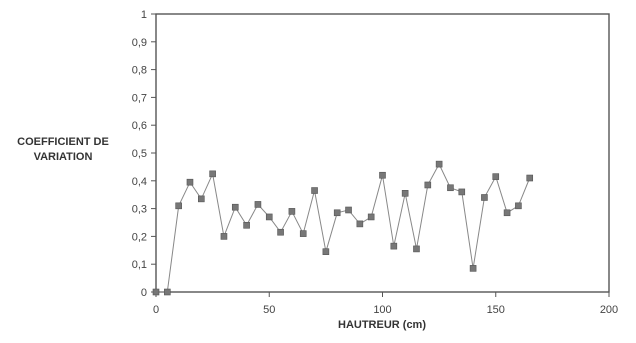 Image resolution: width=636 pixels, height=343 pixels. Describe the element at coordinates (156, 310) in the screenshot. I see `x-tick-label: 0` at that location.